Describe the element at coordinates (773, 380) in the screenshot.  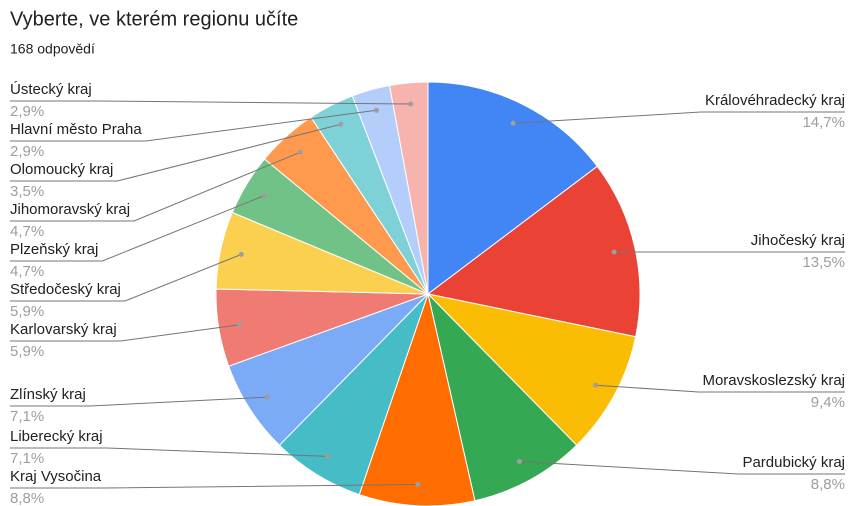
I see `slice-label: Moravskoslezský kraj` at that location.